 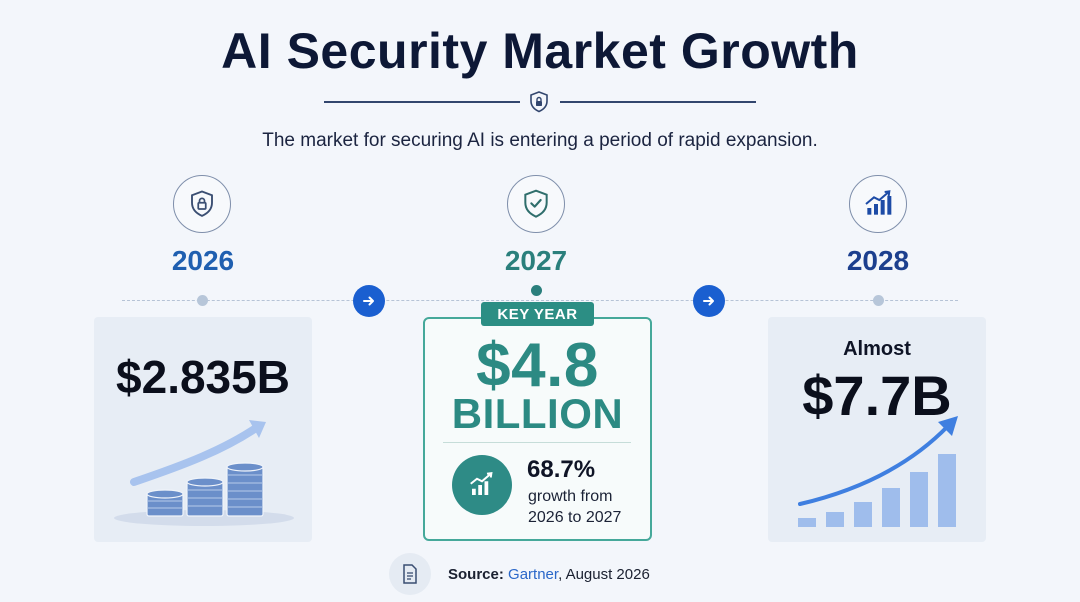 I want to click on year-2026: 2026, so click(x=203, y=260).